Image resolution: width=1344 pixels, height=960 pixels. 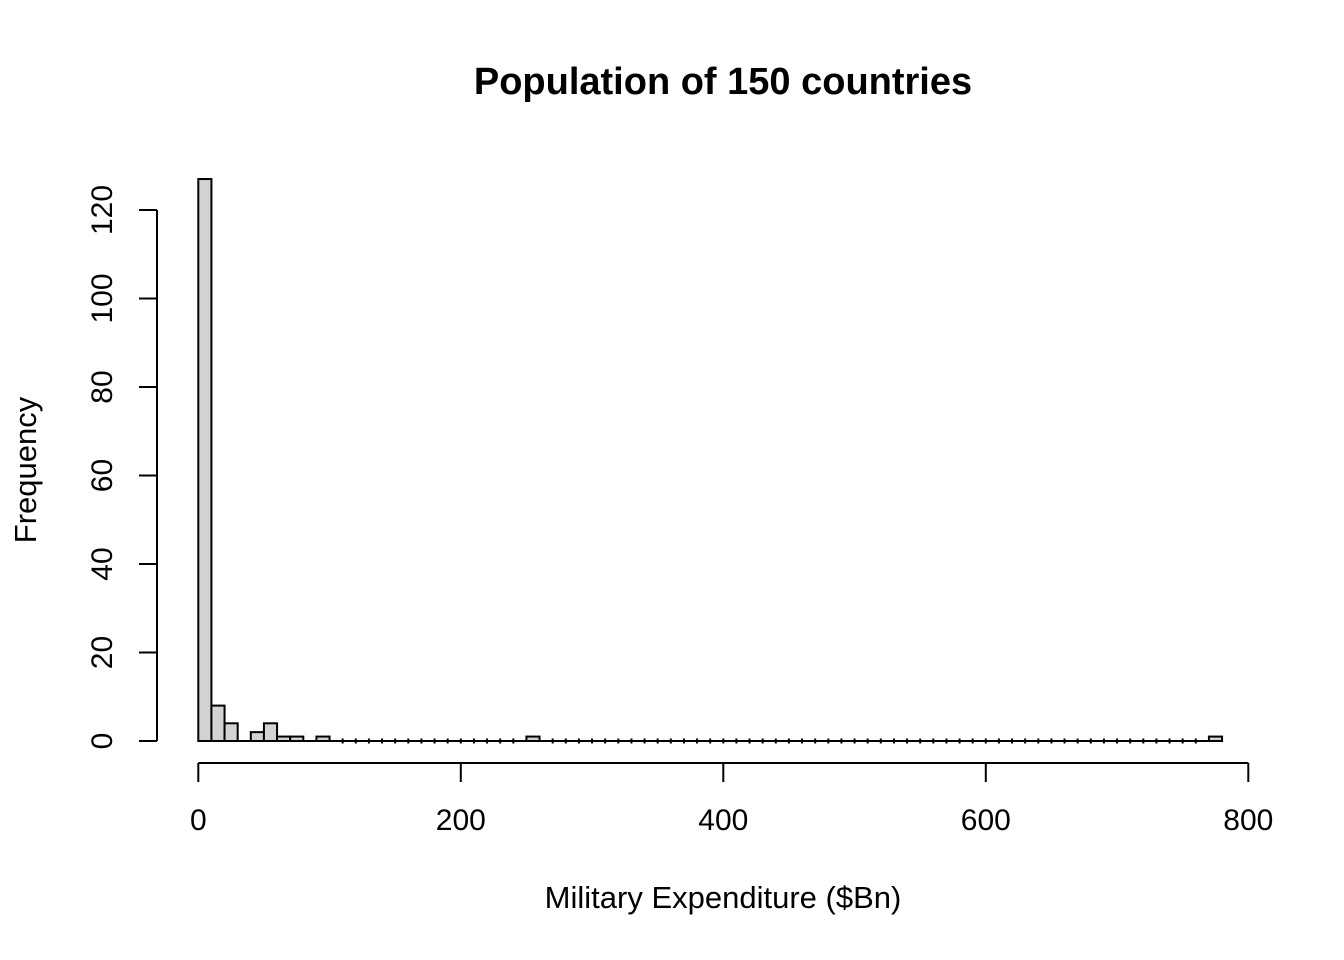 I want to click on x-tick-label: 0, so click(x=198, y=820).